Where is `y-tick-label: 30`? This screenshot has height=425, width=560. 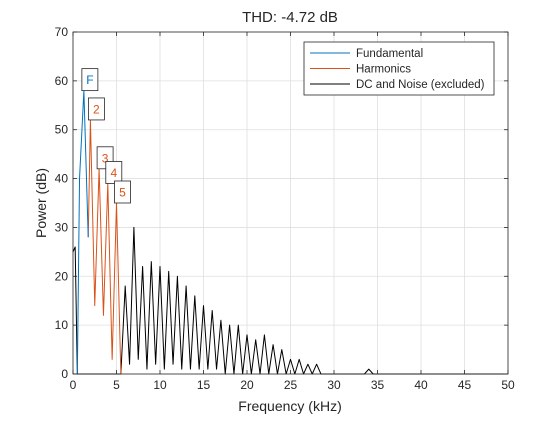
y-tick-label: 30 is located at coordinates (62, 227).